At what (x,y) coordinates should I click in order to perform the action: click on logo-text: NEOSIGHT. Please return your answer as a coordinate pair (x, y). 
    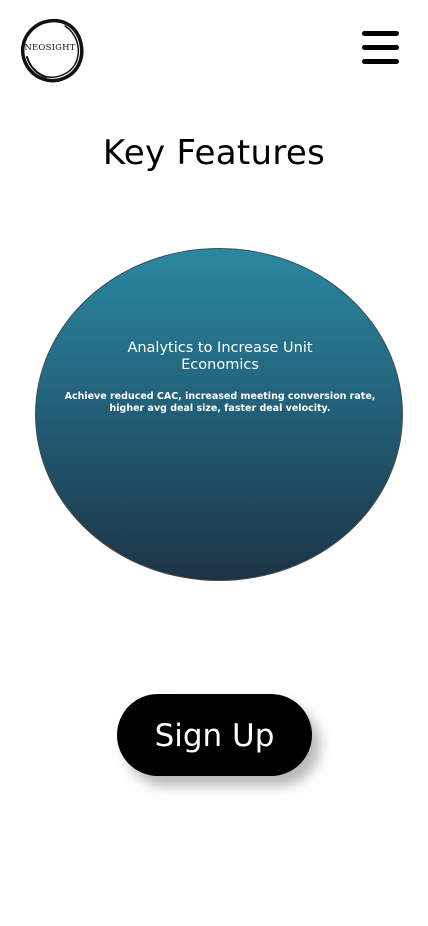
    Looking at the image, I should click on (50, 48).